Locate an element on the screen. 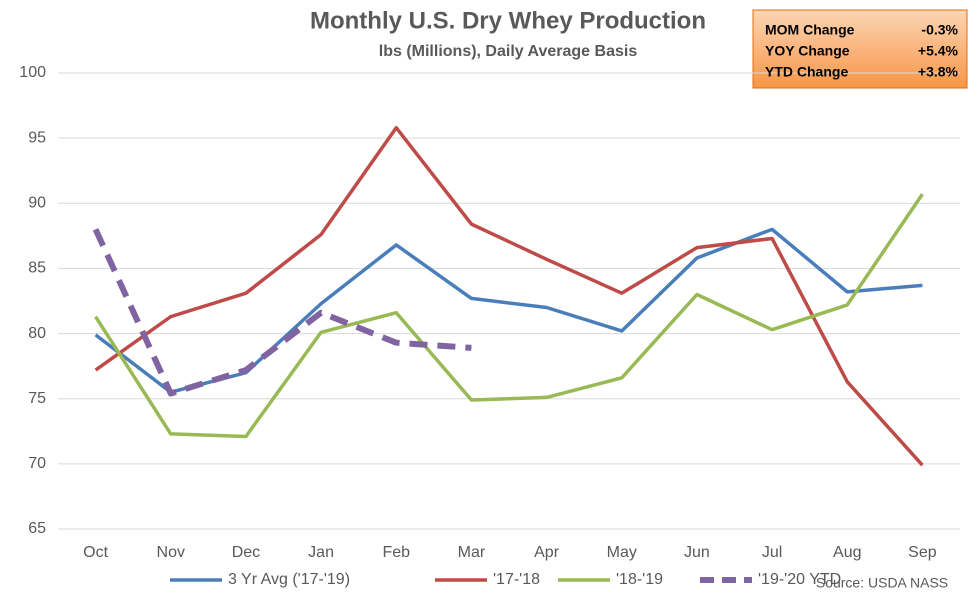  x-tick-label: Aug is located at coordinates (847, 552).